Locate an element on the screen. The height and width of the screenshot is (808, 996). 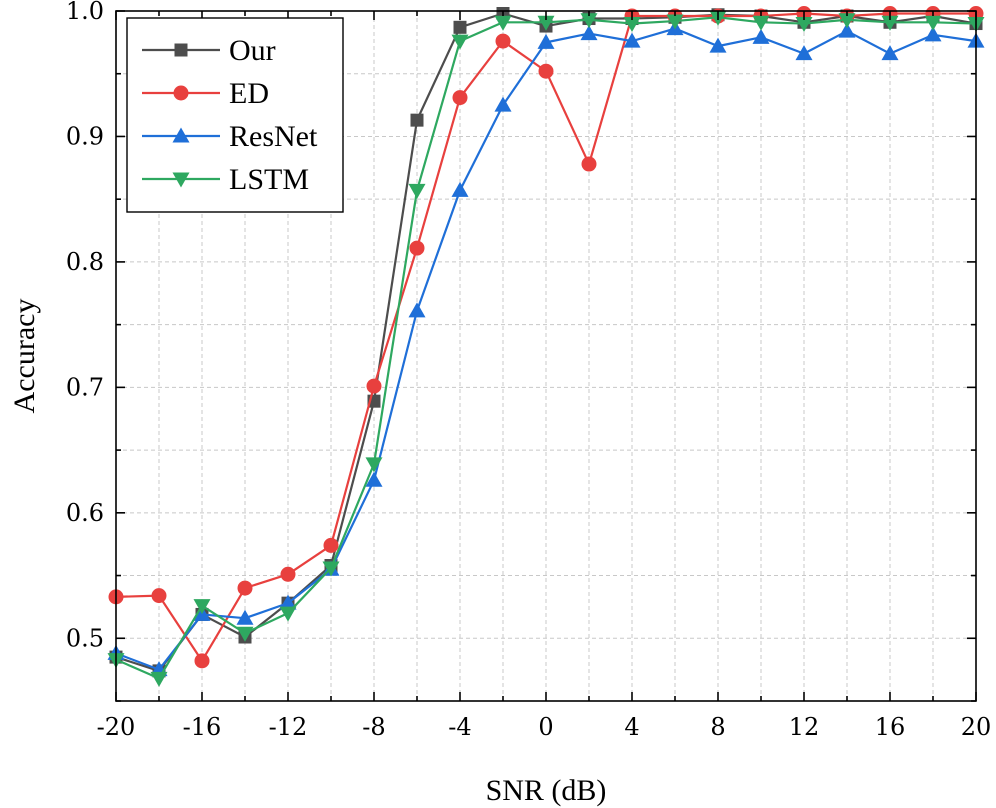
legend-item: LSTM is located at coordinates (225, 179).